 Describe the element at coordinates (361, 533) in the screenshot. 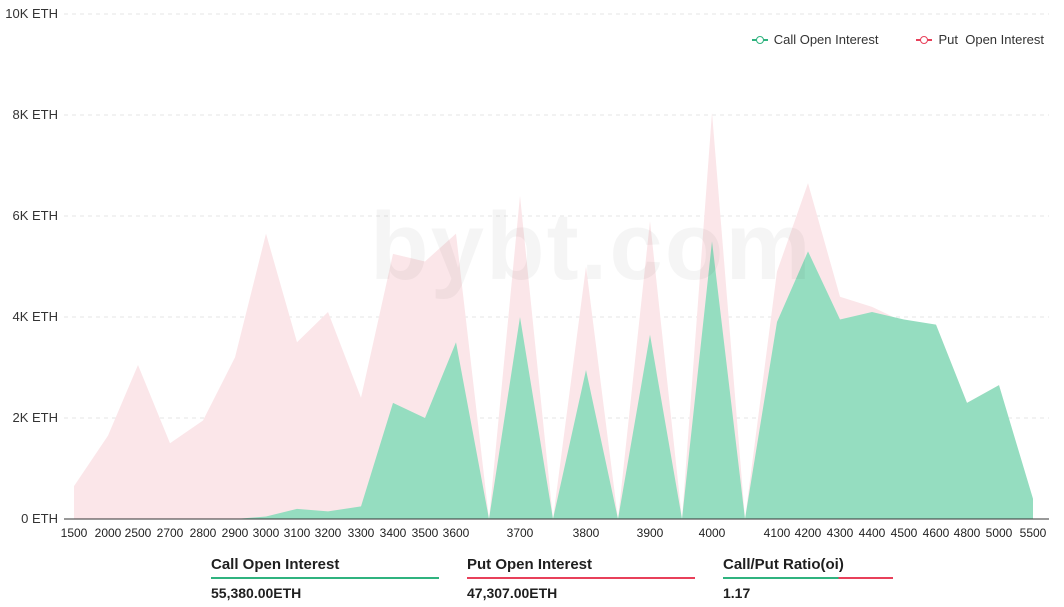

I see `x-tick-label: 3300` at that location.